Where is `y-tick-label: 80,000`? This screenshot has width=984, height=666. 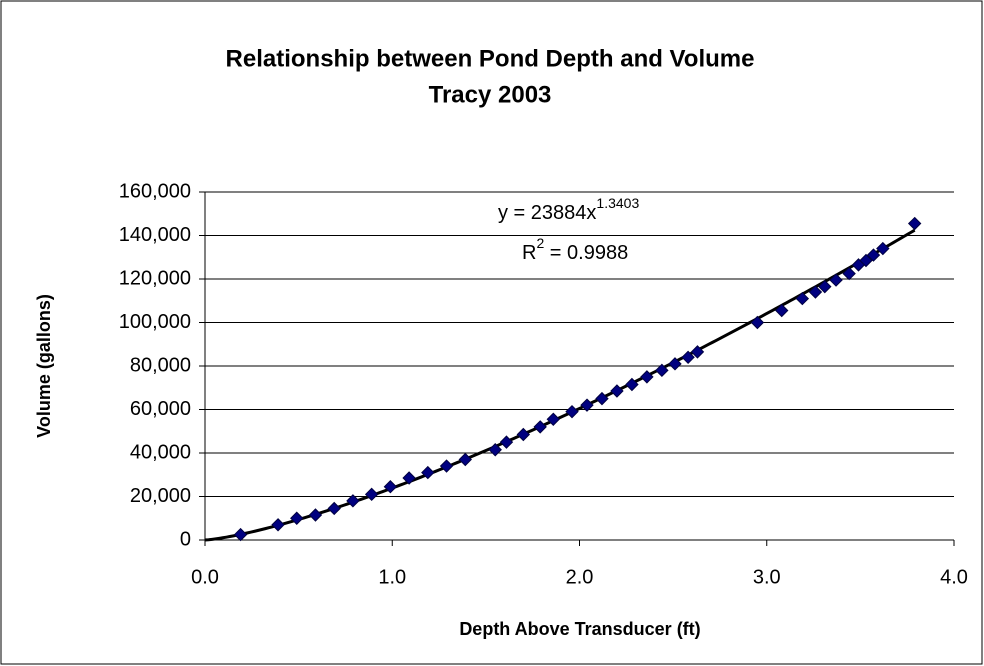
y-tick-label: 80,000 is located at coordinates (160, 365).